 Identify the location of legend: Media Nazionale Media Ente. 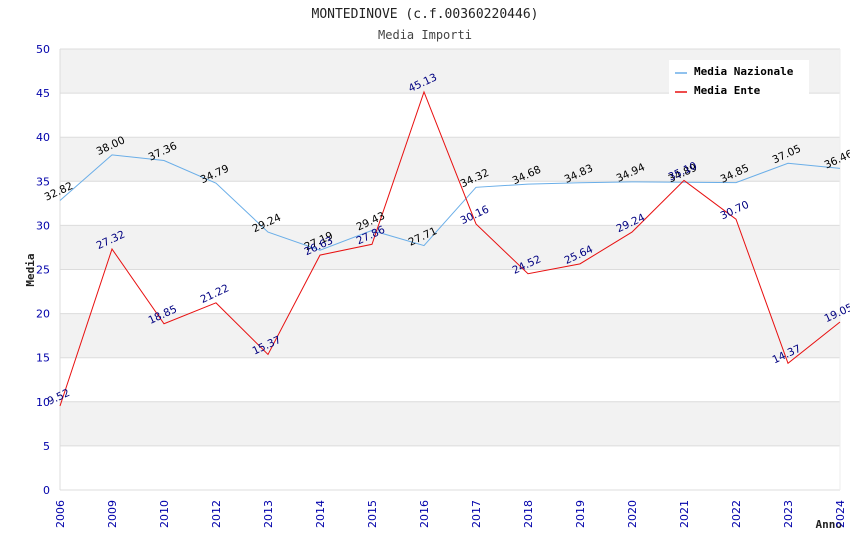
(739, 78).